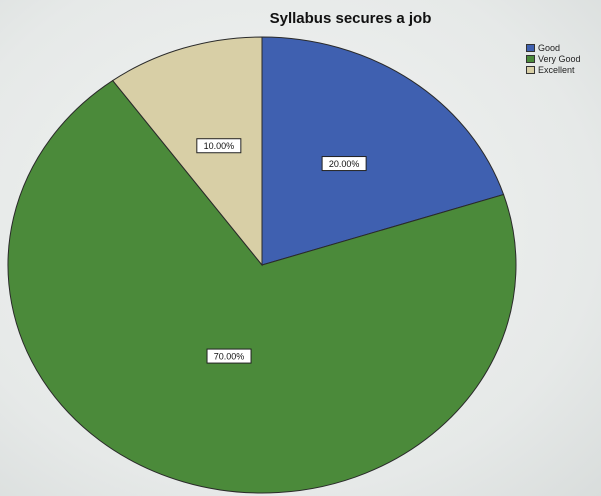 The width and height of the screenshot is (601, 496). What do you see at coordinates (530, 47) in the screenshot?
I see `legend-swatch-good` at bounding box center [530, 47].